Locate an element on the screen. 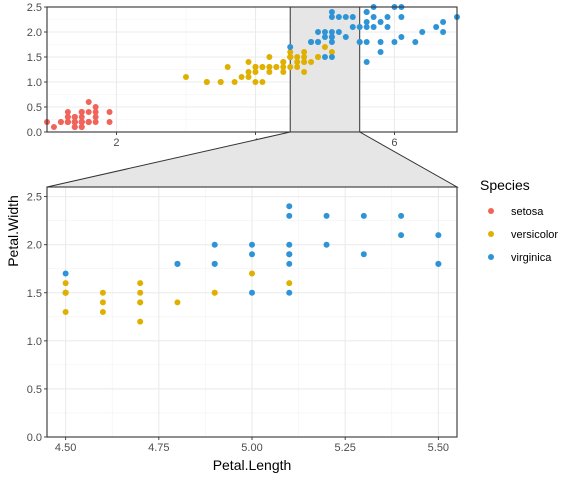 This screenshot has height=485, width=576. overview-x-tick-label: 6 is located at coordinates (394, 143).